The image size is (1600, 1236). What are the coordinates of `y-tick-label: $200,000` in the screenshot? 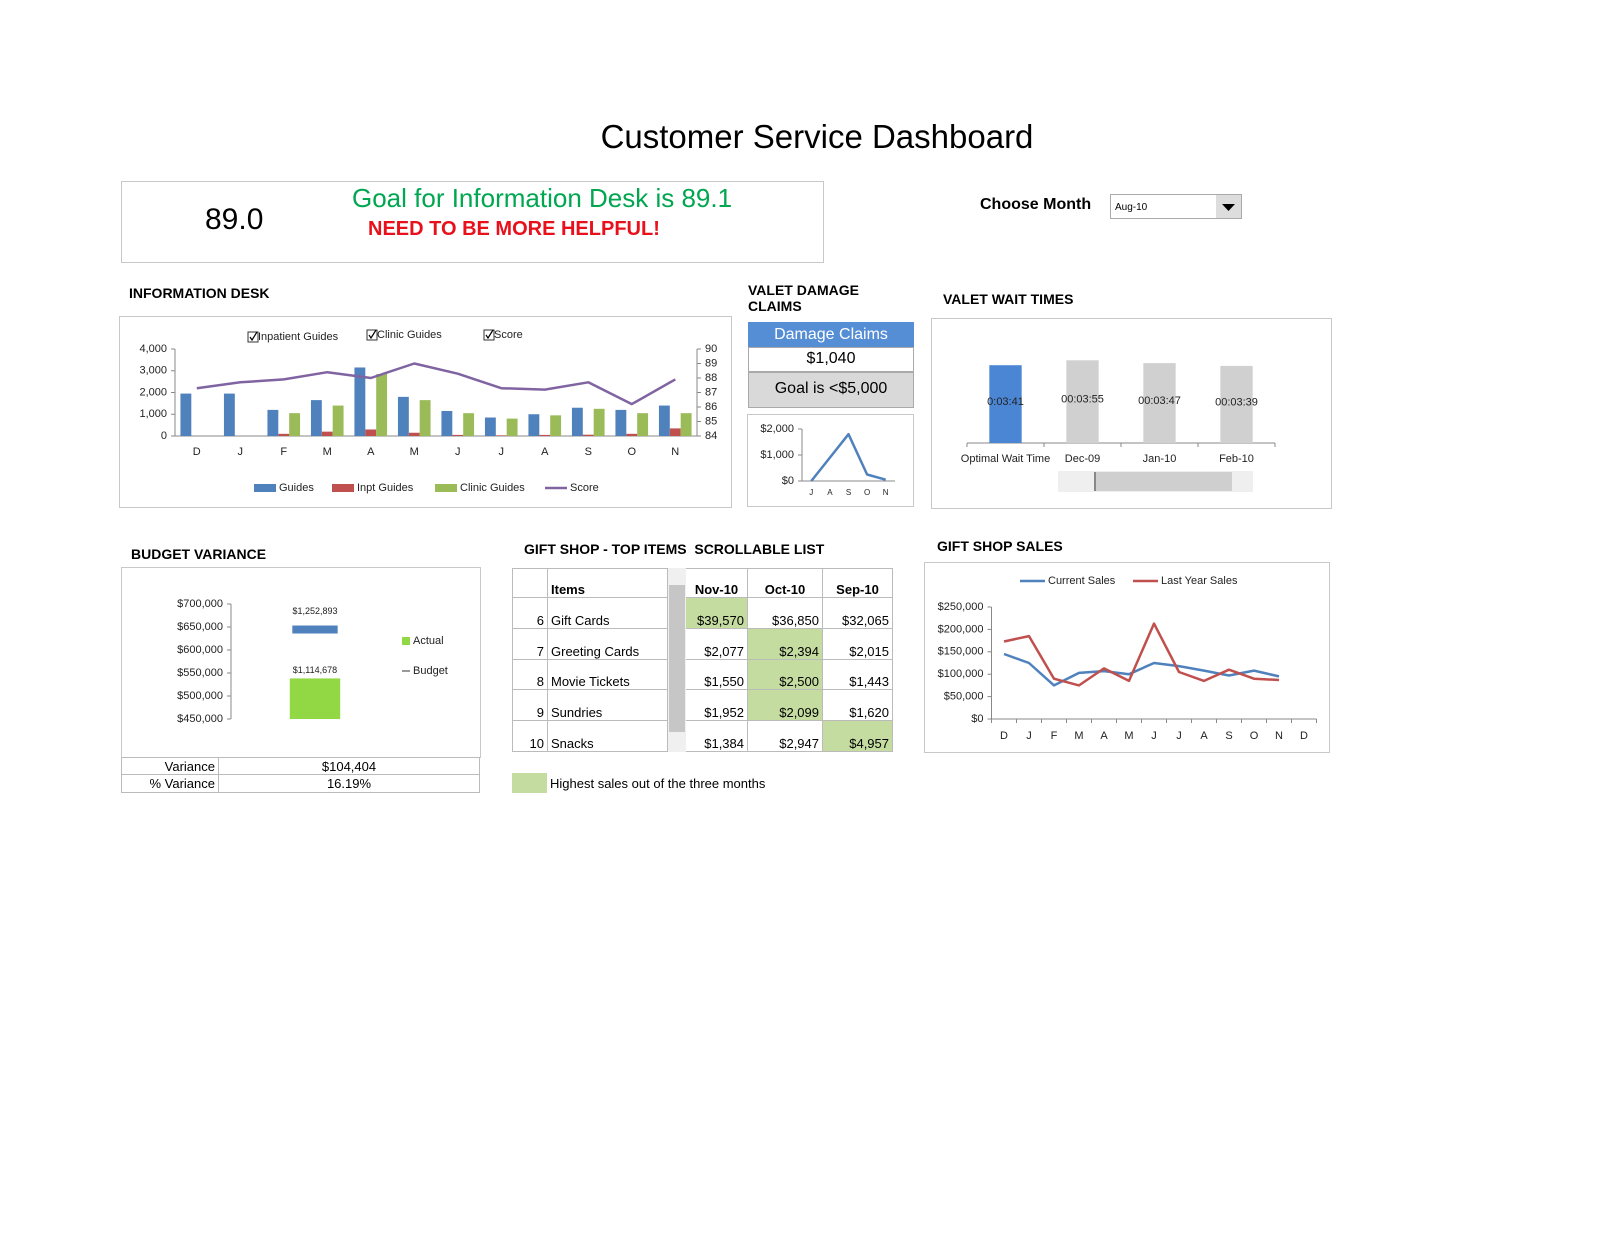 It's located at (961, 629).